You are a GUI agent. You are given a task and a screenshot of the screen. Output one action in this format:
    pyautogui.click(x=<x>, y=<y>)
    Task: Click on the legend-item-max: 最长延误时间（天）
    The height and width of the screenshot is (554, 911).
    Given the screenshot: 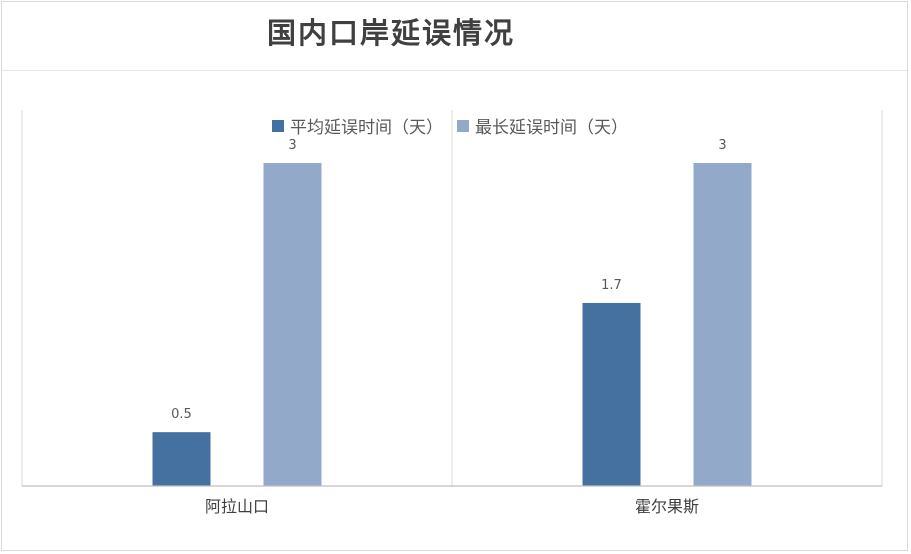 What is the action you would take?
    pyautogui.click(x=542, y=125)
    